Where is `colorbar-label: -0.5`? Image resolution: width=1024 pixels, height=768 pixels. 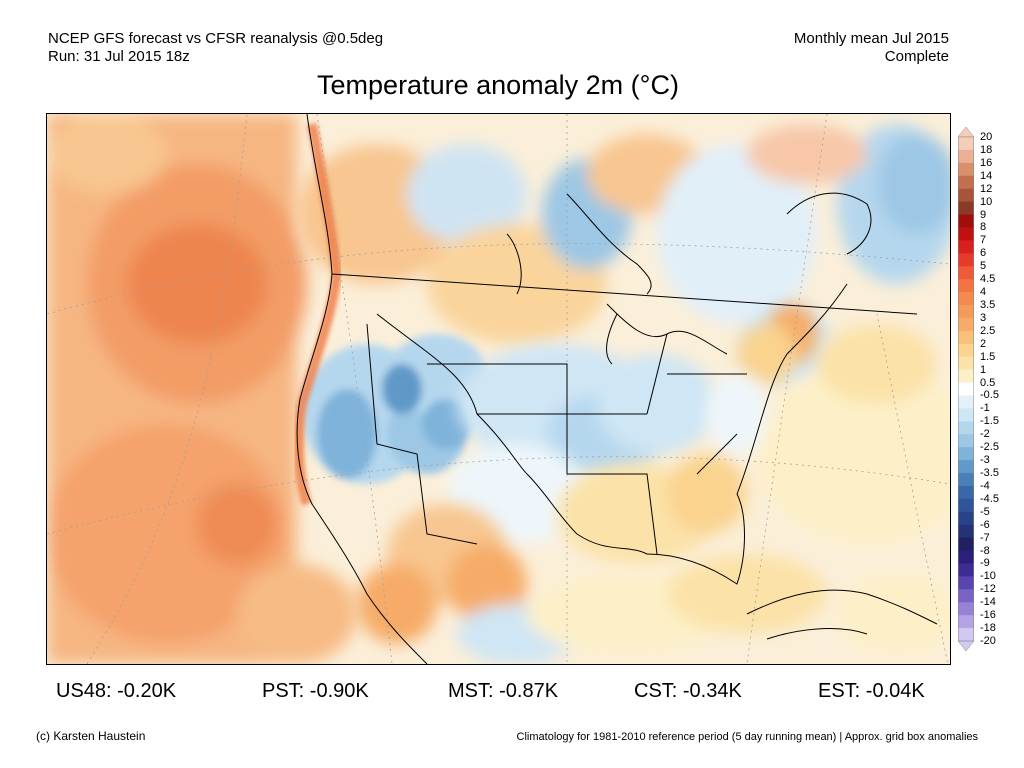
colorbar-label: -0.5 is located at coordinates (989, 395).